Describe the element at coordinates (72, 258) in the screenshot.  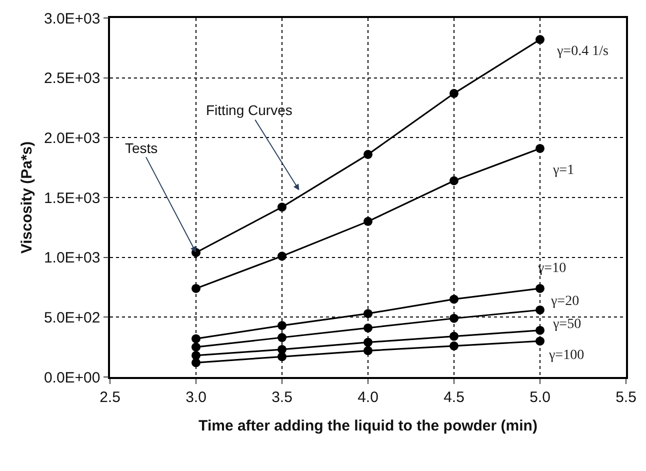
I see `y-tick-label: 1.0E+03` at that location.